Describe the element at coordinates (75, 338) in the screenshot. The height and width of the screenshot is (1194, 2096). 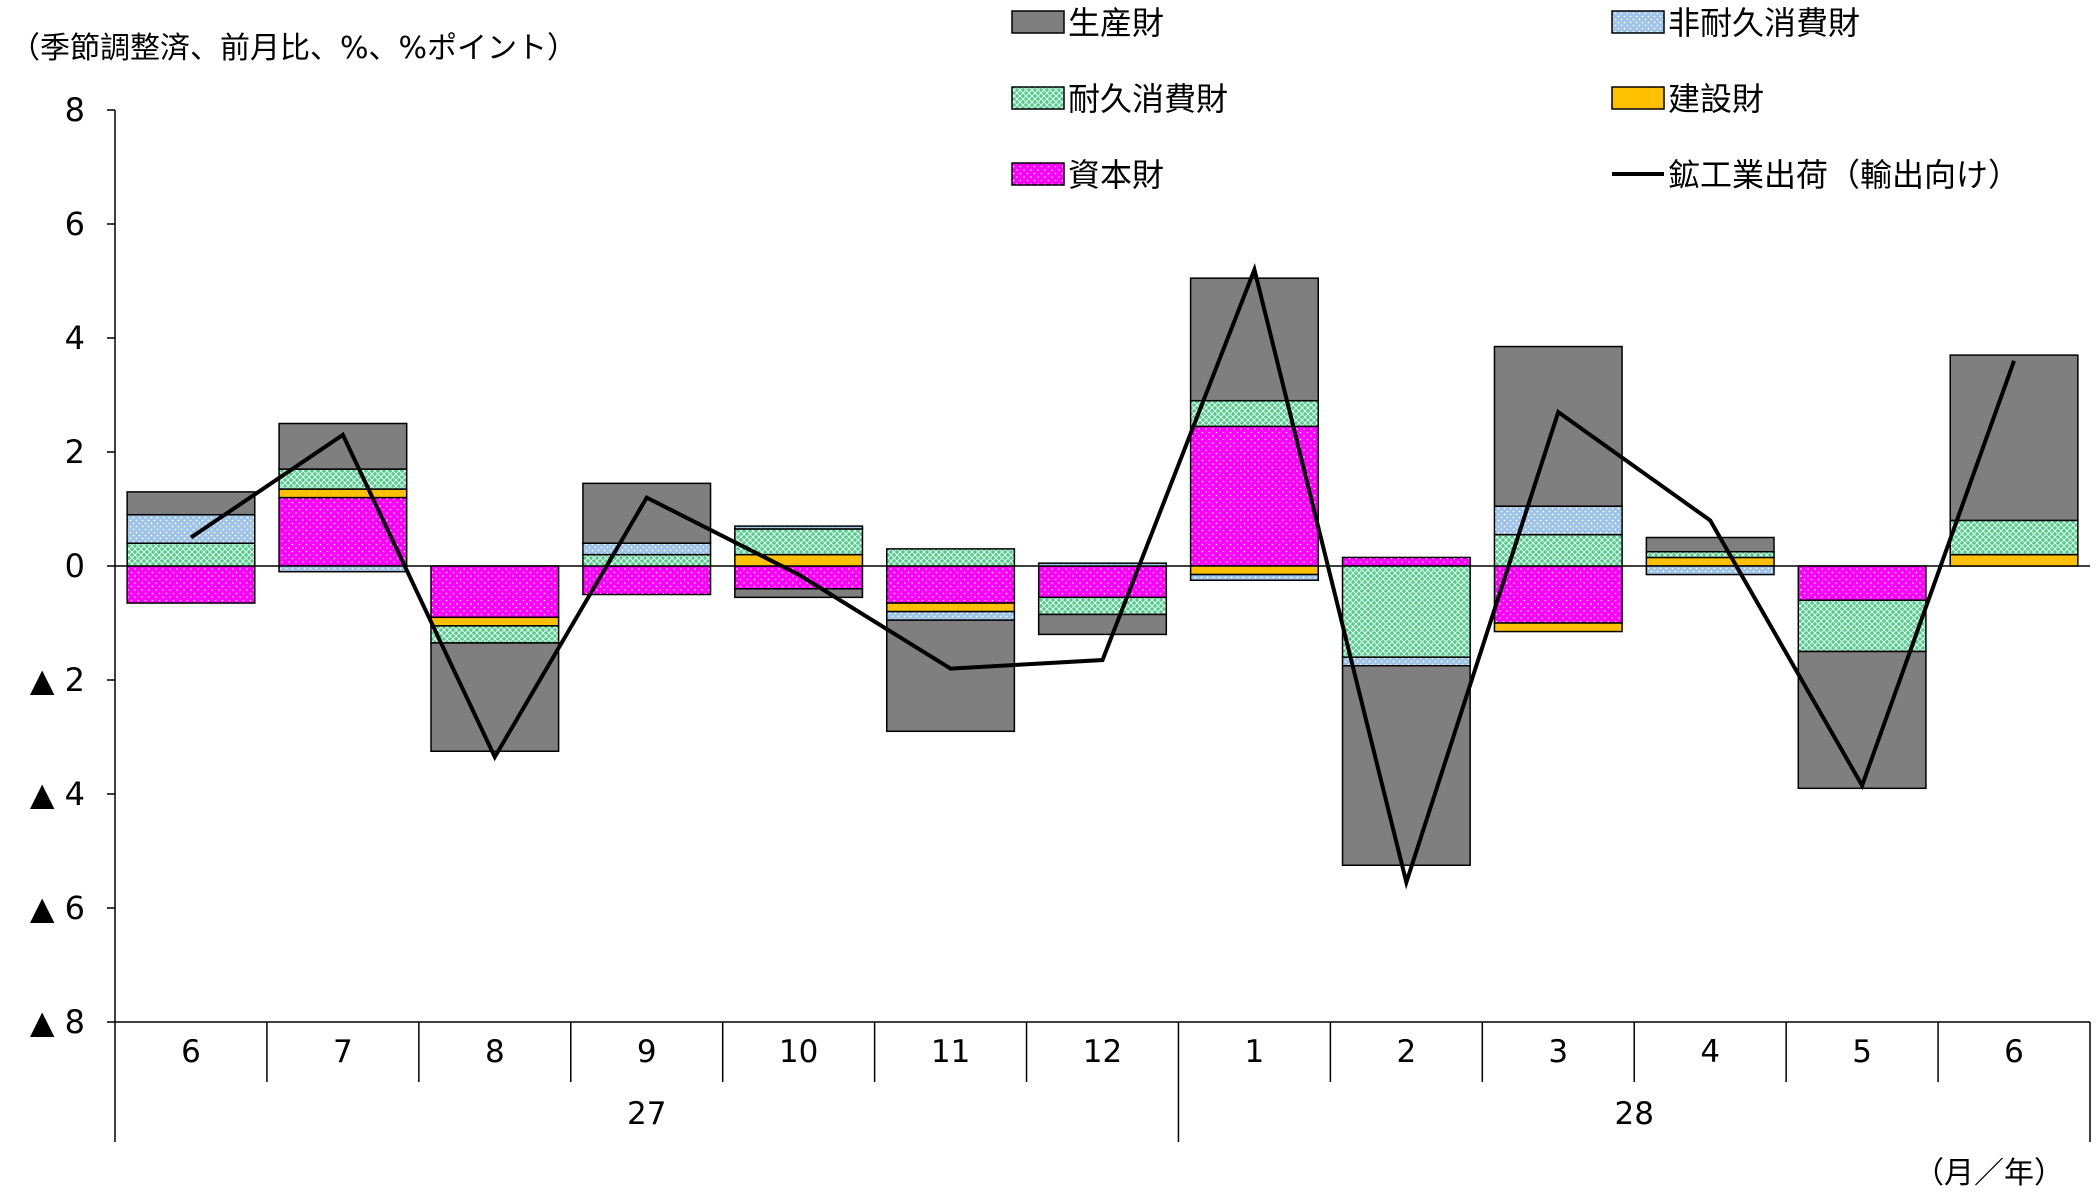
I see `y-tick-label: 4` at that location.